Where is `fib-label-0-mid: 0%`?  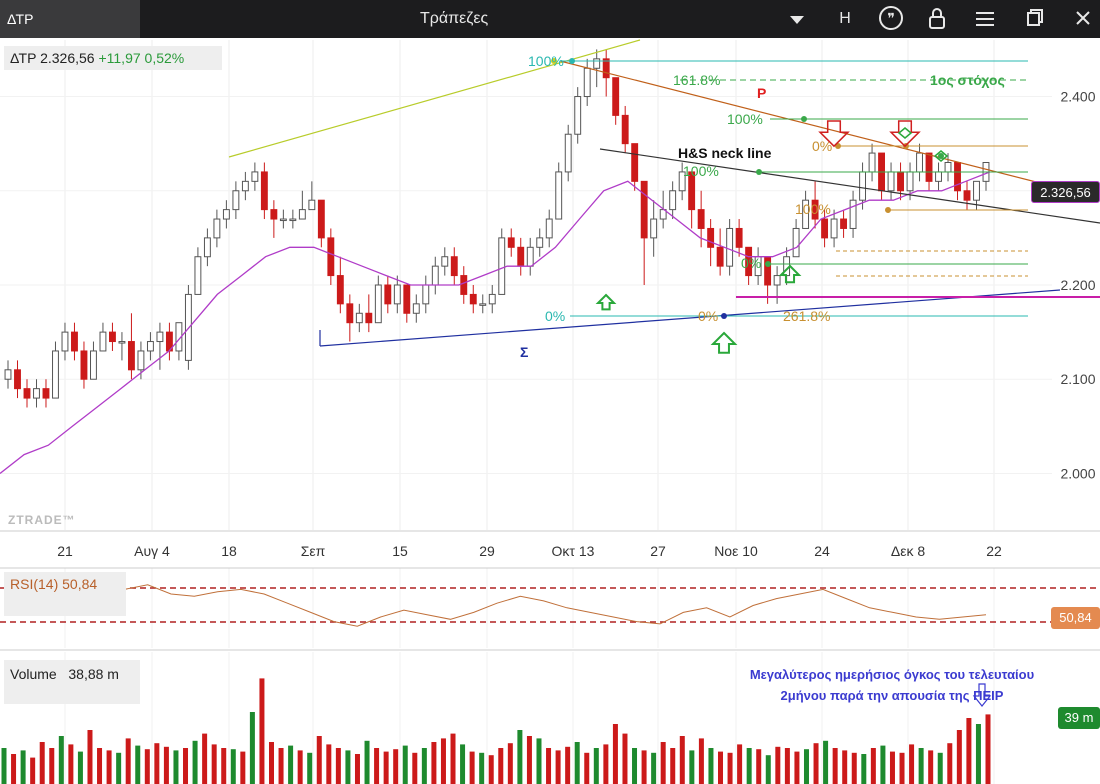 fib-label-0-mid: 0% is located at coordinates (822, 146).